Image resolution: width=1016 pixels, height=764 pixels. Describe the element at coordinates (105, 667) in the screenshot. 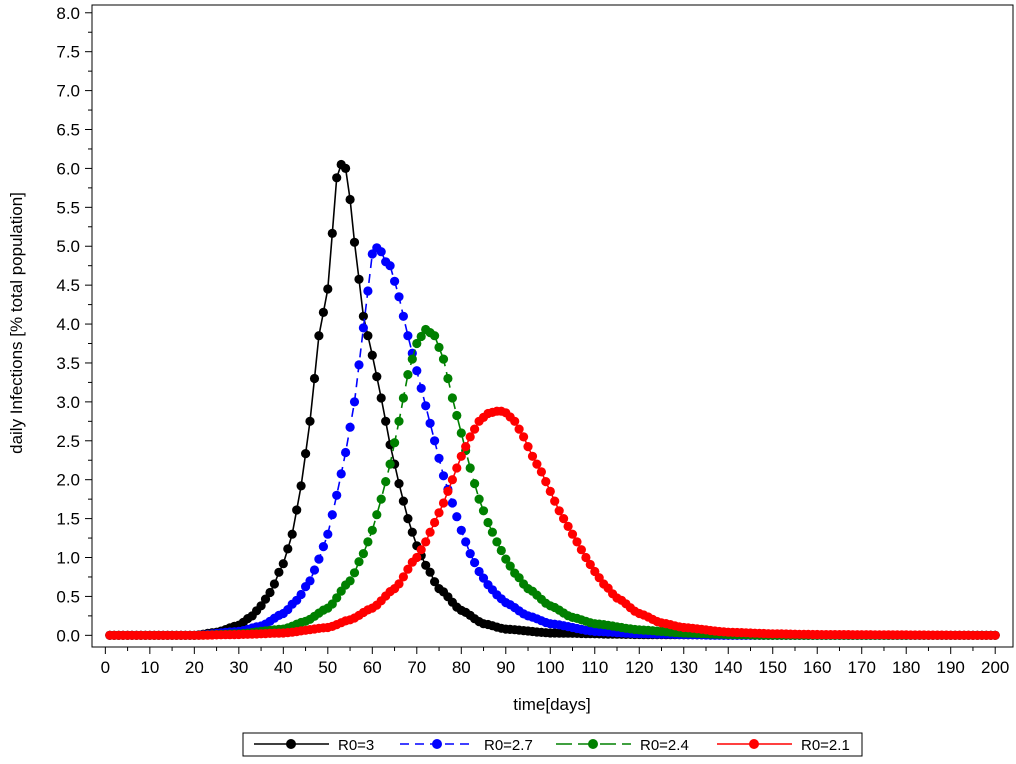

I see `x-tick-label: 0` at that location.